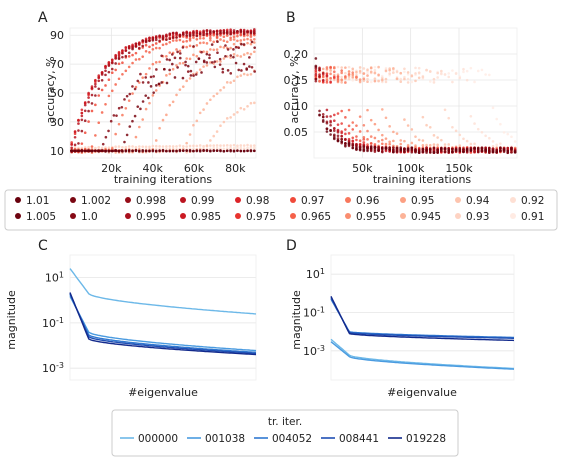  I want to click on point-0.98, so click(82, 110).